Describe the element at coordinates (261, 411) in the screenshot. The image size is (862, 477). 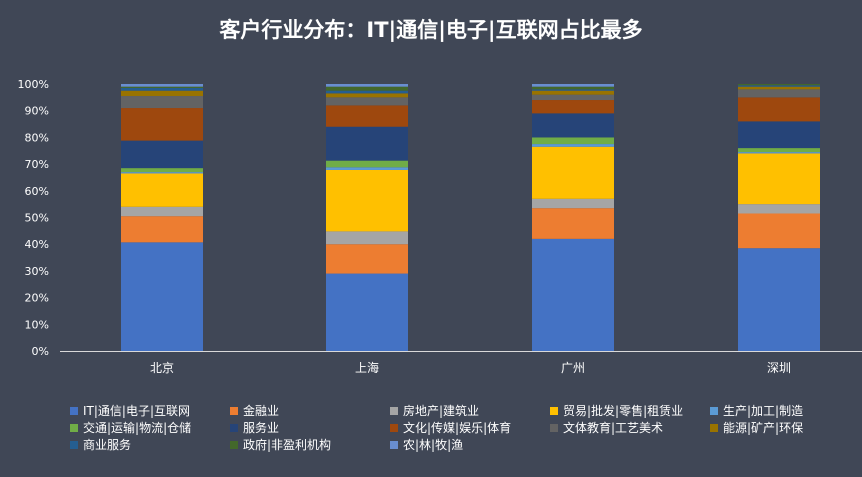
I see `legend-label: 金融业` at that location.